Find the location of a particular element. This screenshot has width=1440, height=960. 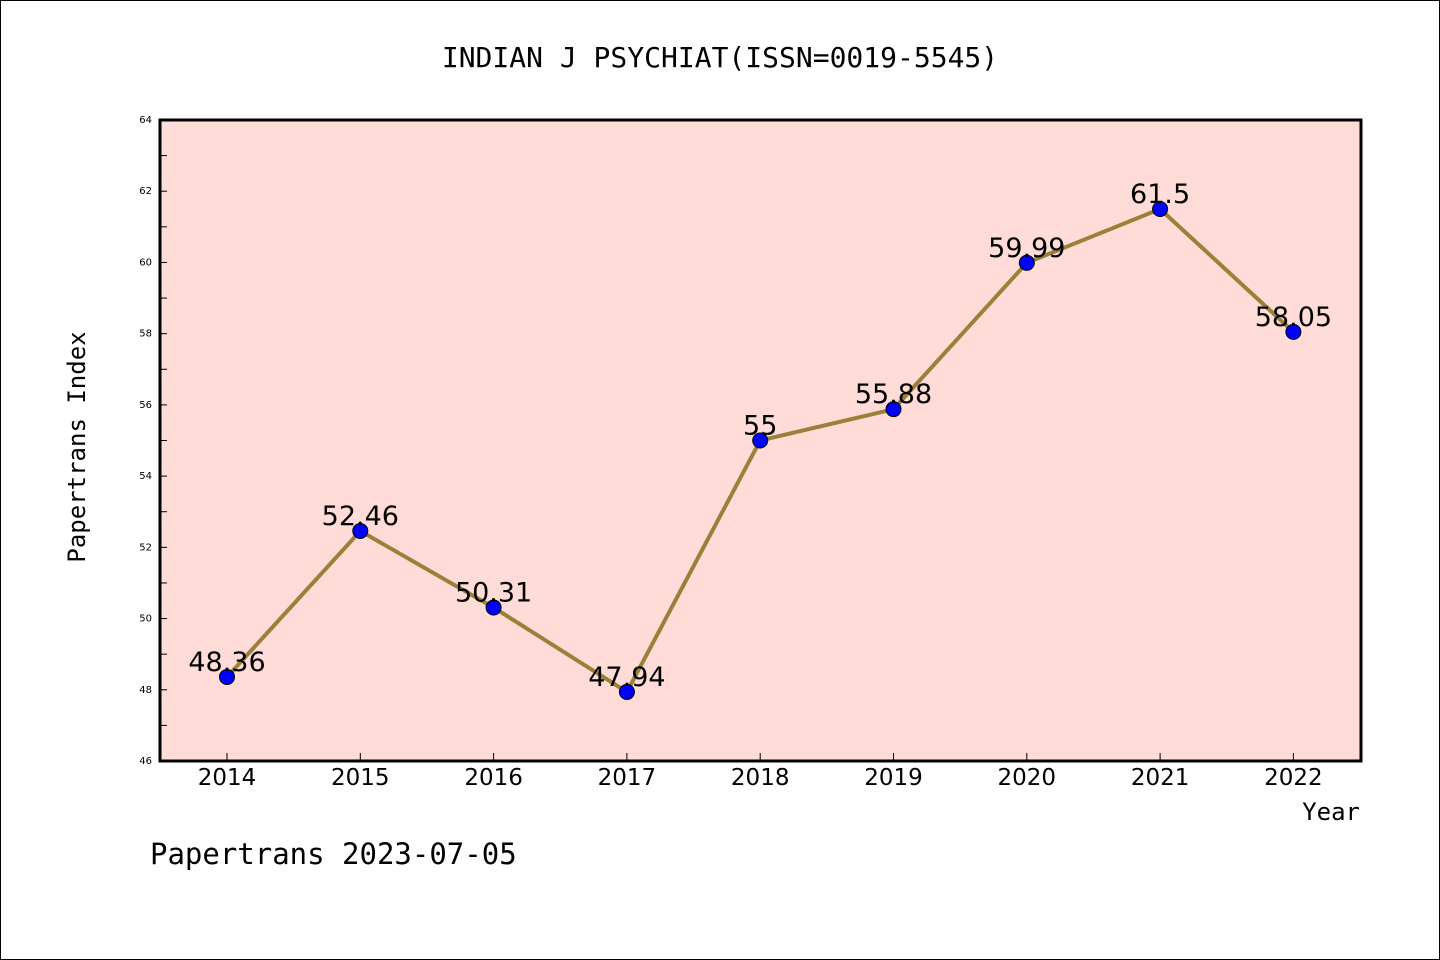

y-axis: 46 48 50 52 54 56 58 60 62 64 is located at coordinates (153, 441).